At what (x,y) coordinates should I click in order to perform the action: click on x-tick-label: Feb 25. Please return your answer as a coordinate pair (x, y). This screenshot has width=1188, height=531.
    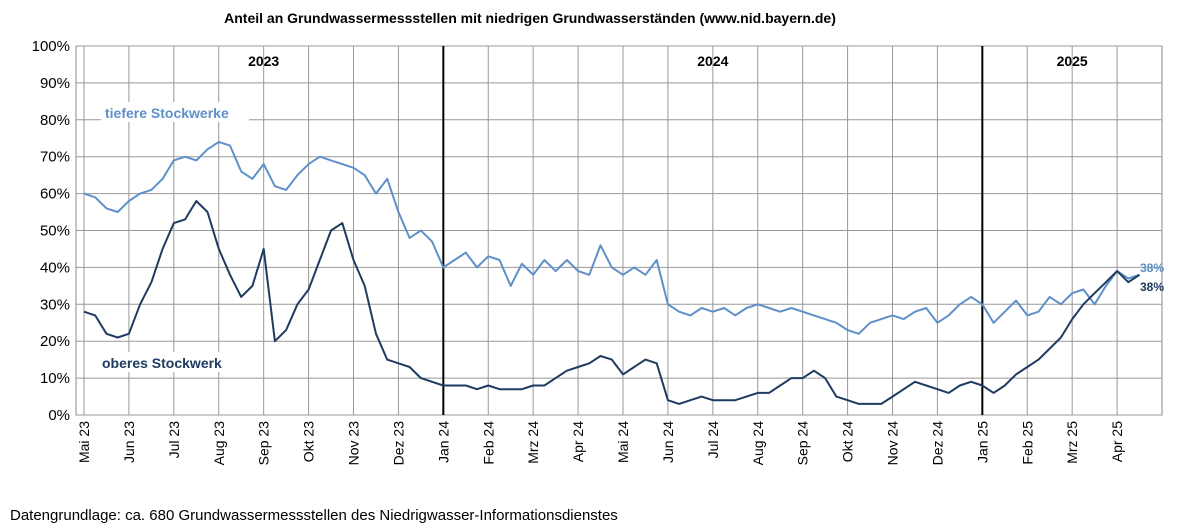
    Looking at the image, I should click on (1027, 443).